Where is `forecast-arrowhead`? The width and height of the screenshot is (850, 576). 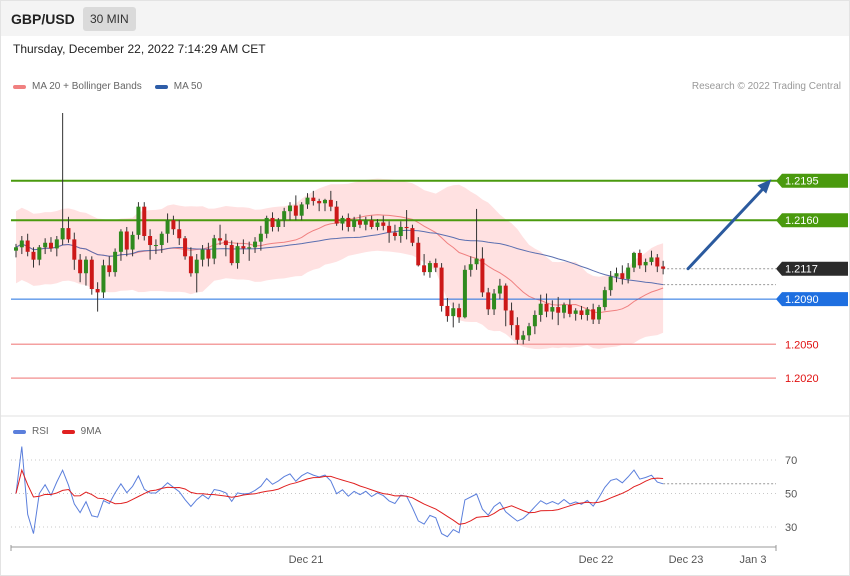
forecast-arrowhead is located at coordinates (764, 186).